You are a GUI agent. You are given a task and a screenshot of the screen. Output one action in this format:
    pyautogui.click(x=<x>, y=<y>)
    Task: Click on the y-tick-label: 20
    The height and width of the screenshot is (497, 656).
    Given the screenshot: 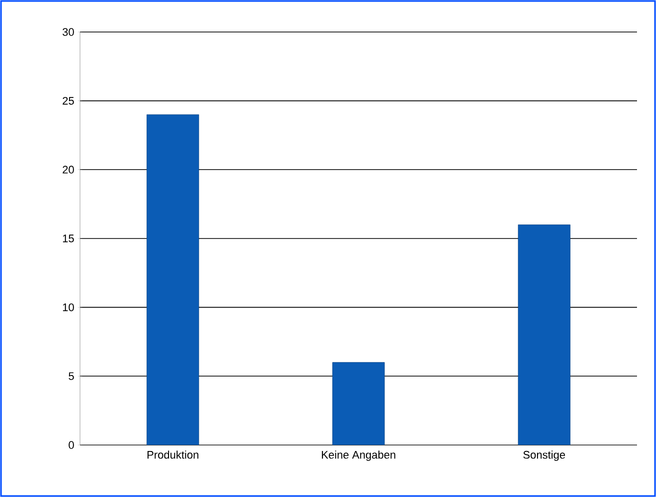 What is the action you would take?
    pyautogui.click(x=68, y=170)
    